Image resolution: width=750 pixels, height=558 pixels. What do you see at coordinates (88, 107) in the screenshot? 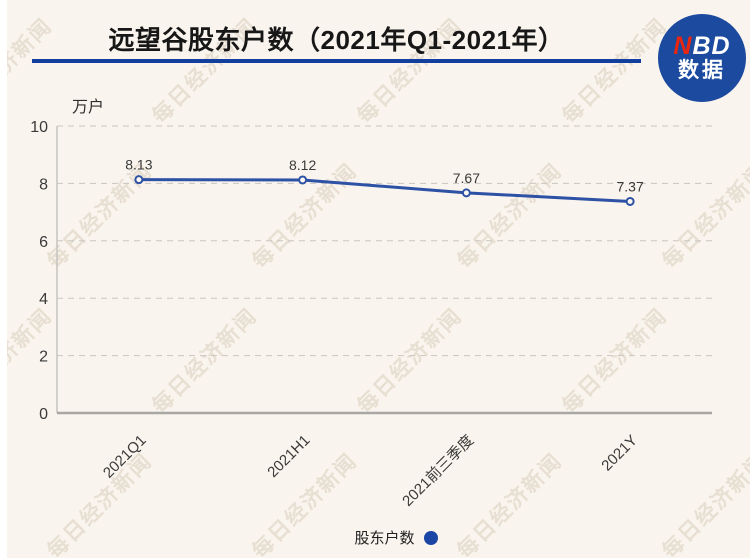
I see `y-axis-unit-label: 万户` at bounding box center [88, 107].